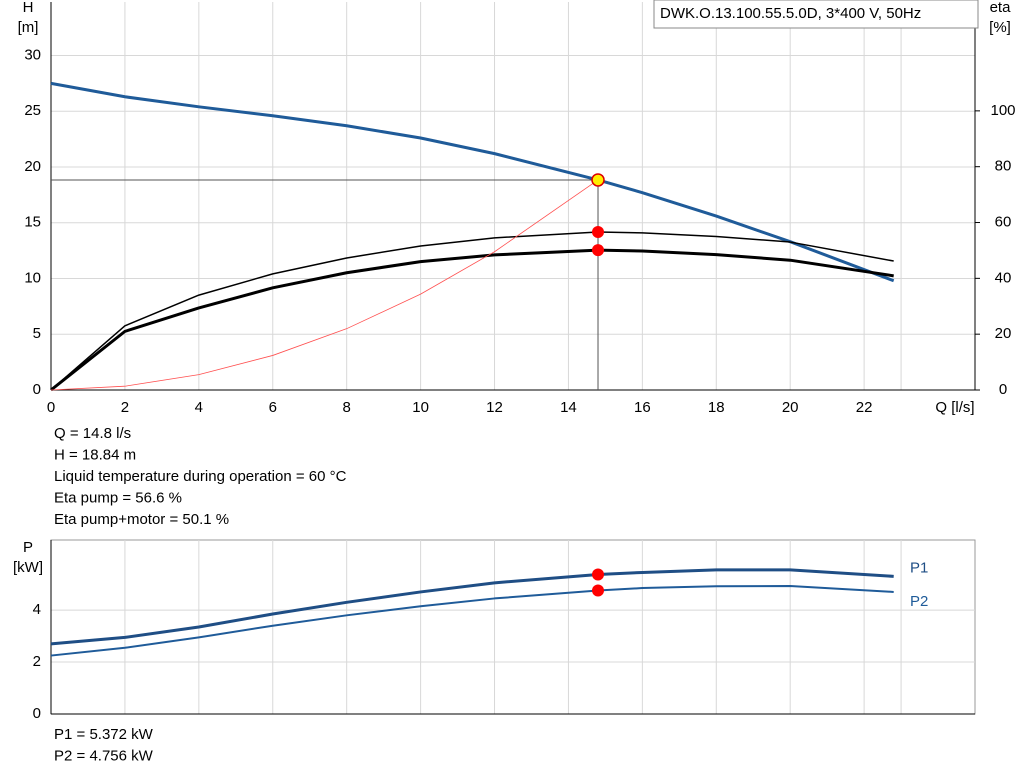  I want to click on x-tick-label: 18, so click(716, 407).